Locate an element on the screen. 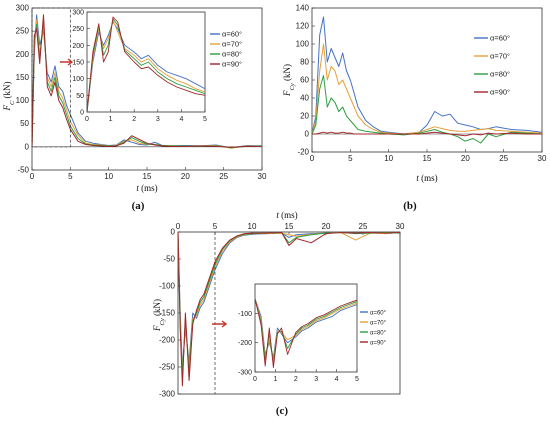 This screenshot has height=422, width=550. panel-a-legend: α=60°α=70°α=80°α=90° is located at coordinates (226, 49).